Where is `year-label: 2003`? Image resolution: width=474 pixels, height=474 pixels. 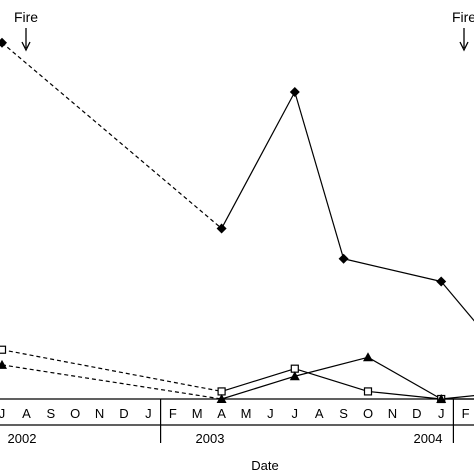 year-label: 2003 is located at coordinates (210, 438).